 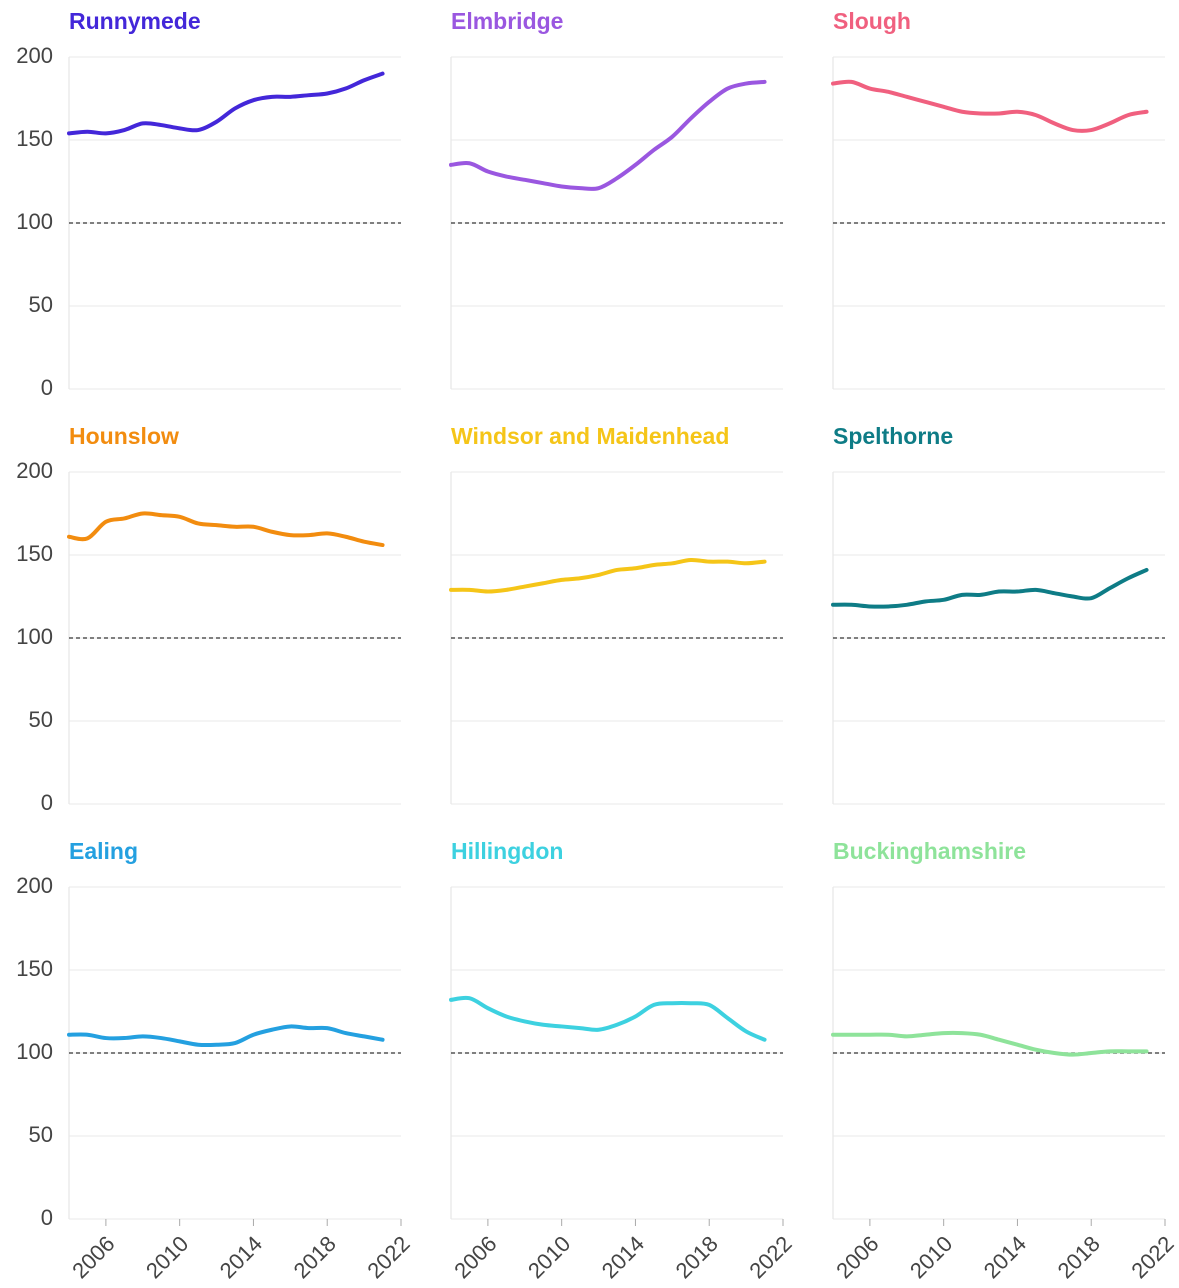 I want to click on panel-title: Elmbridge, so click(x=507, y=21).